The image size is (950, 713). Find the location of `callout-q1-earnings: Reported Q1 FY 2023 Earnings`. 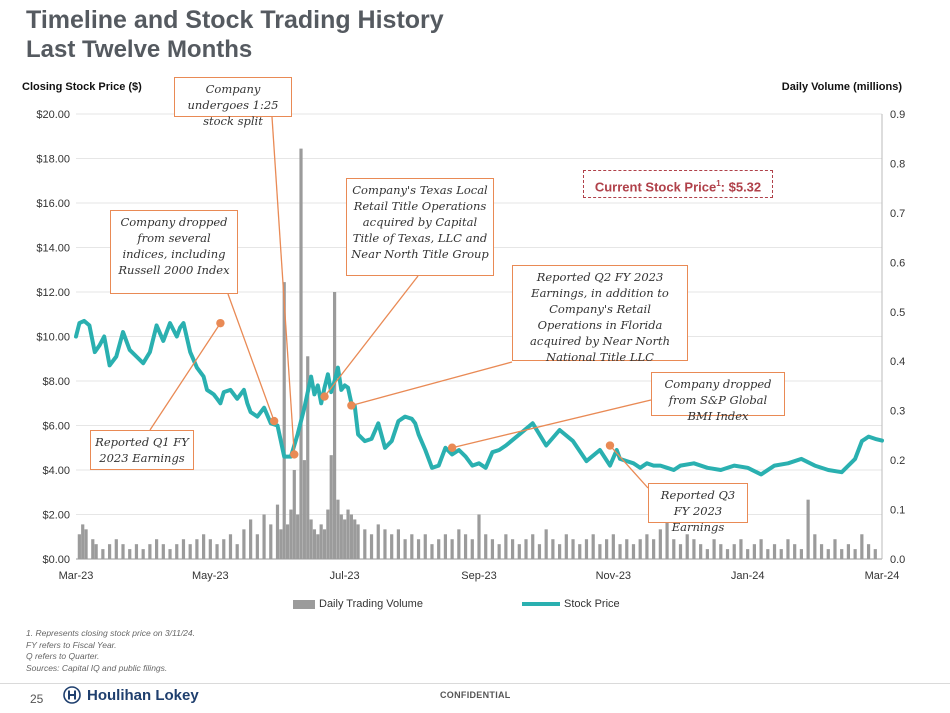

callout-q1-earnings: Reported Q1 FY 2023 Earnings is located at coordinates (142, 450).